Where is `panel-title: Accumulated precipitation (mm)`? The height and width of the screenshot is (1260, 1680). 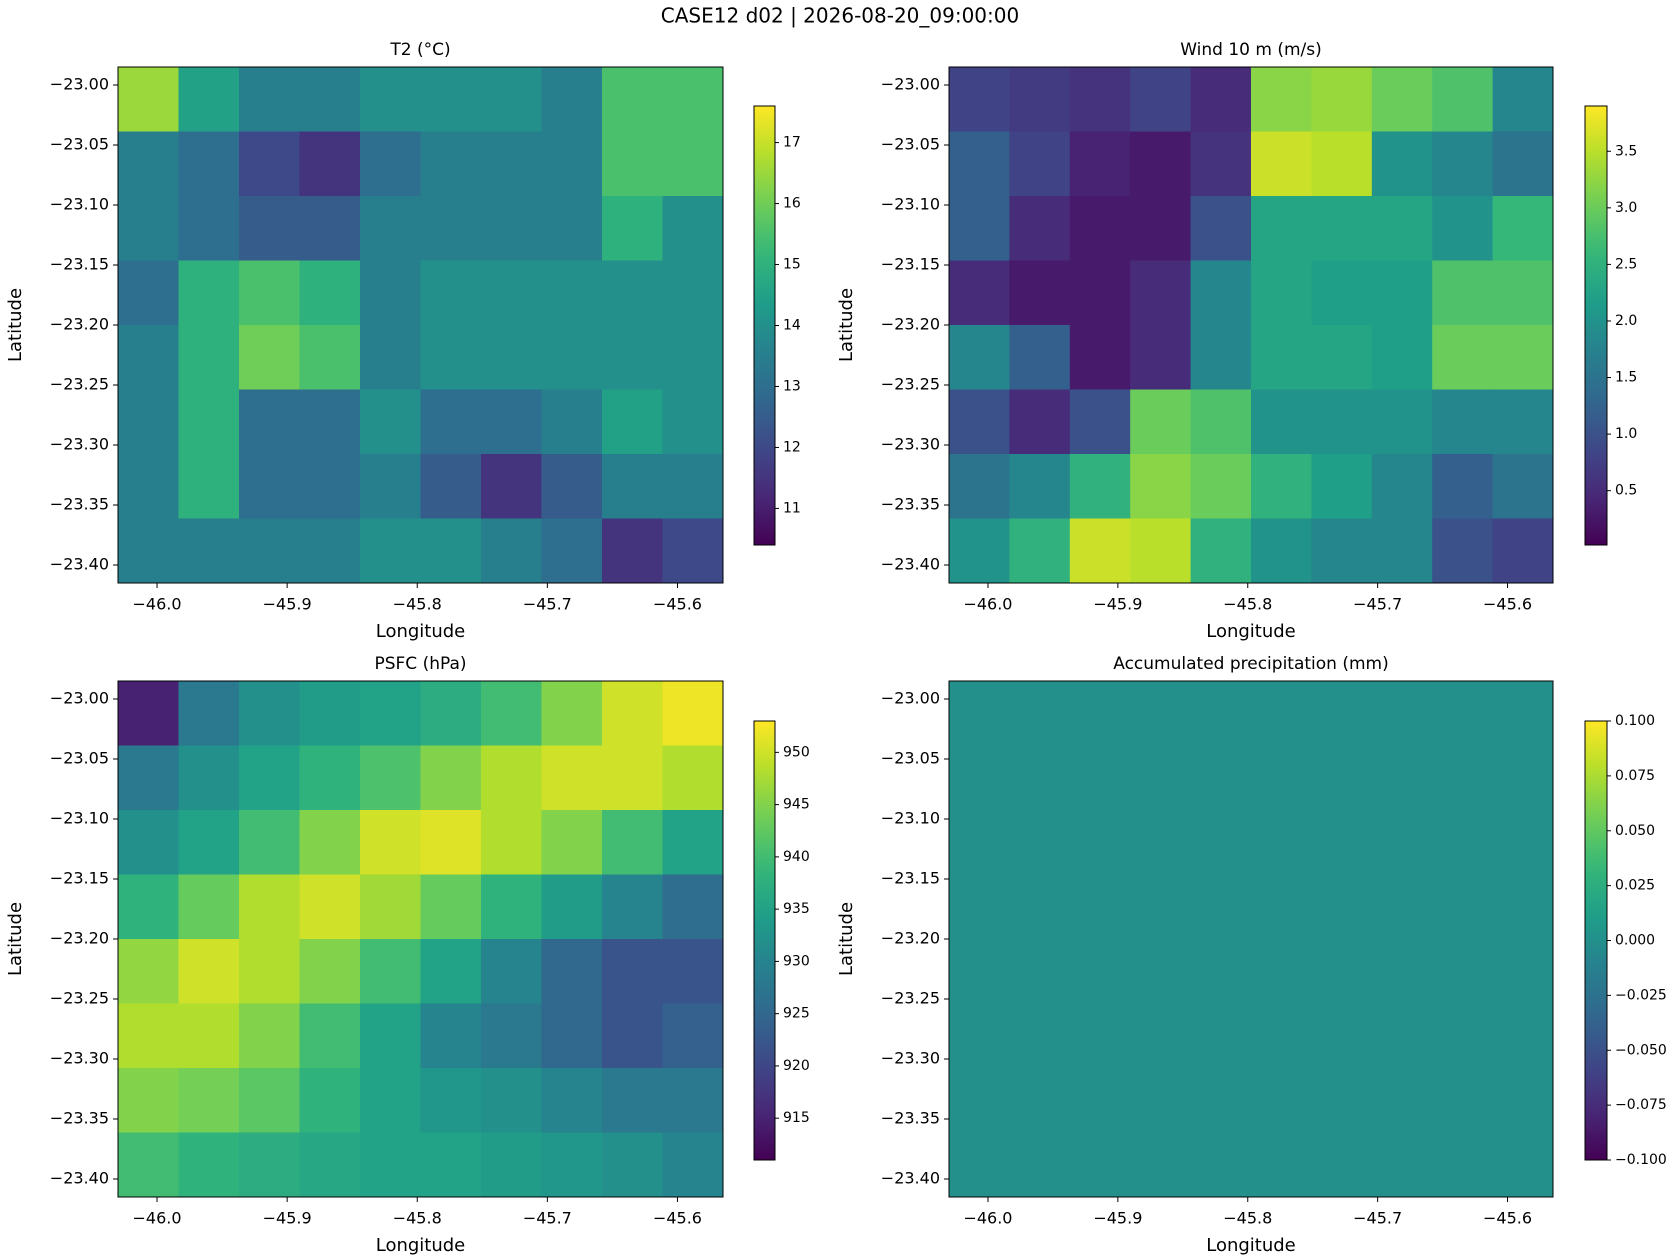 panel-title: Accumulated precipitation (mm) is located at coordinates (1250, 664).